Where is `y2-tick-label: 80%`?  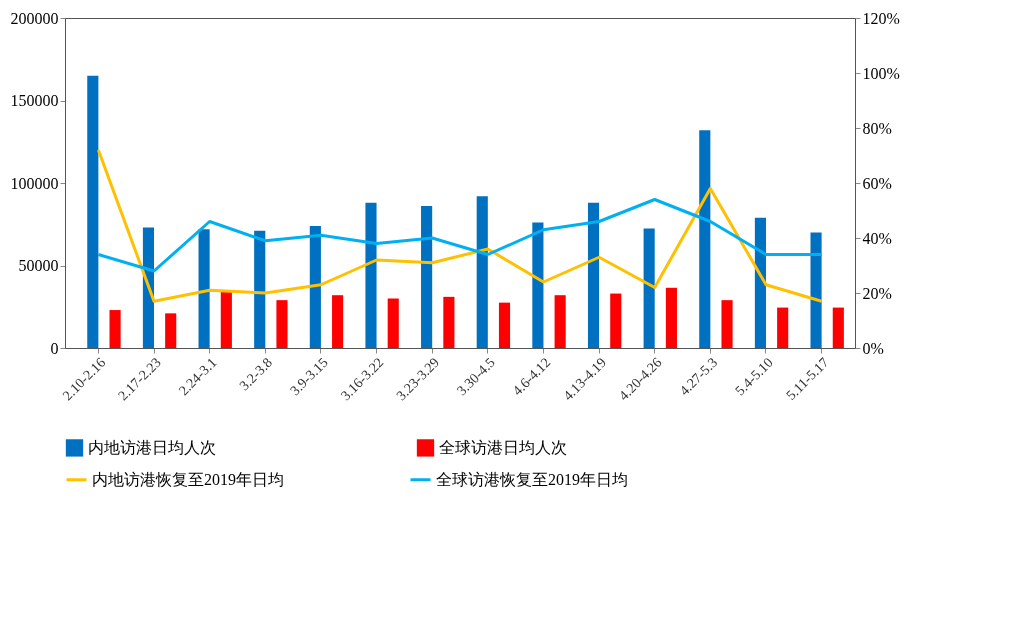 y2-tick-label: 80% is located at coordinates (877, 128).